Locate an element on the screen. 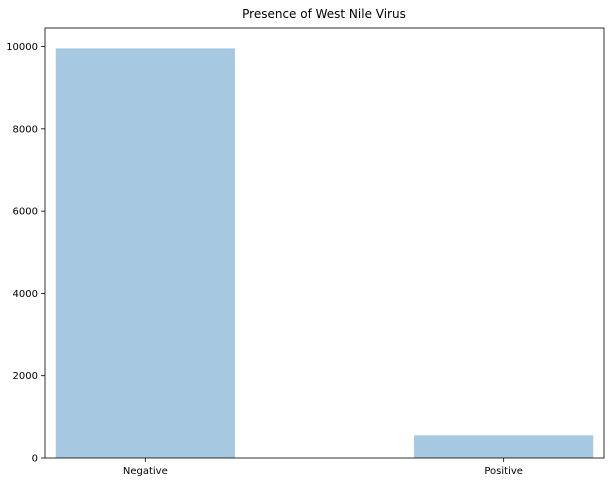  x-axis: Negative Positive is located at coordinates (323, 467).